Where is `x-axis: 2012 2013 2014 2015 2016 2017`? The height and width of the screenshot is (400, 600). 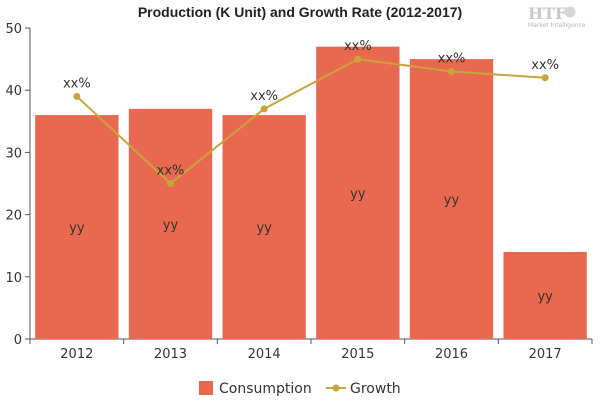 x-axis: 2012 2013 2014 2015 2016 2017 is located at coordinates (311, 350).